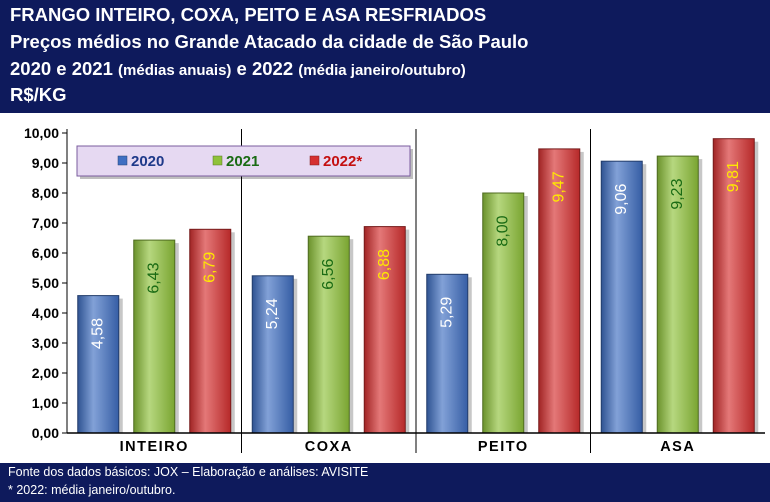  I want to click on data-label: 8,00, so click(502, 230).